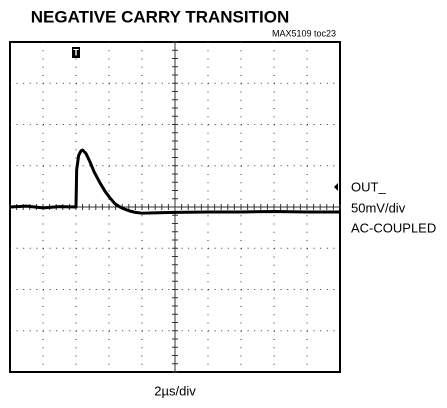  What do you see at coordinates (174, 181) in the screenshot?
I see `trace` at bounding box center [174, 181].